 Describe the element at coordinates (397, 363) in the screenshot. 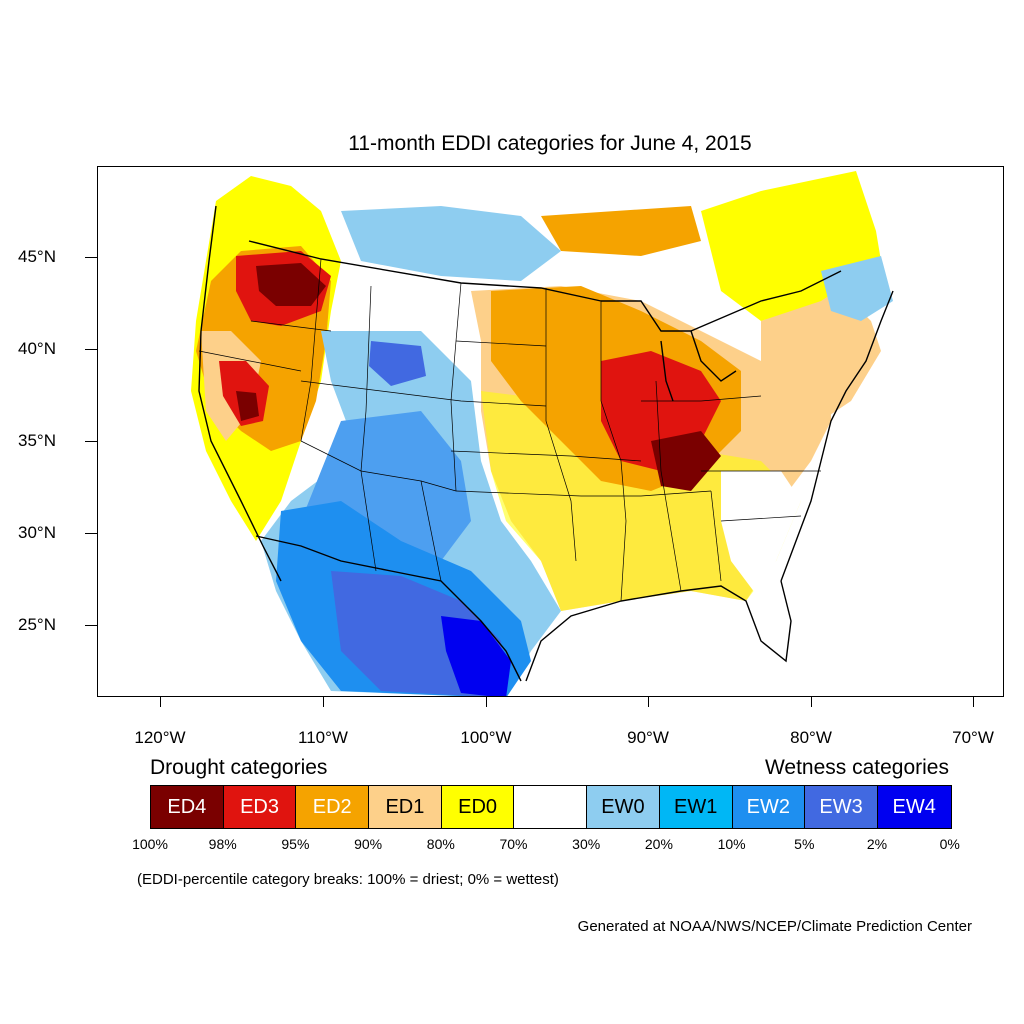

I see `co-ew2` at that location.